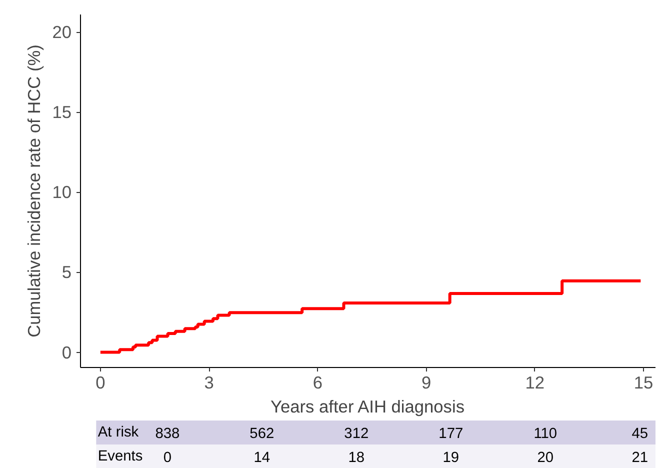  Describe the element at coordinates (451, 434) in the screenshot. I see `text: 177` at that location.